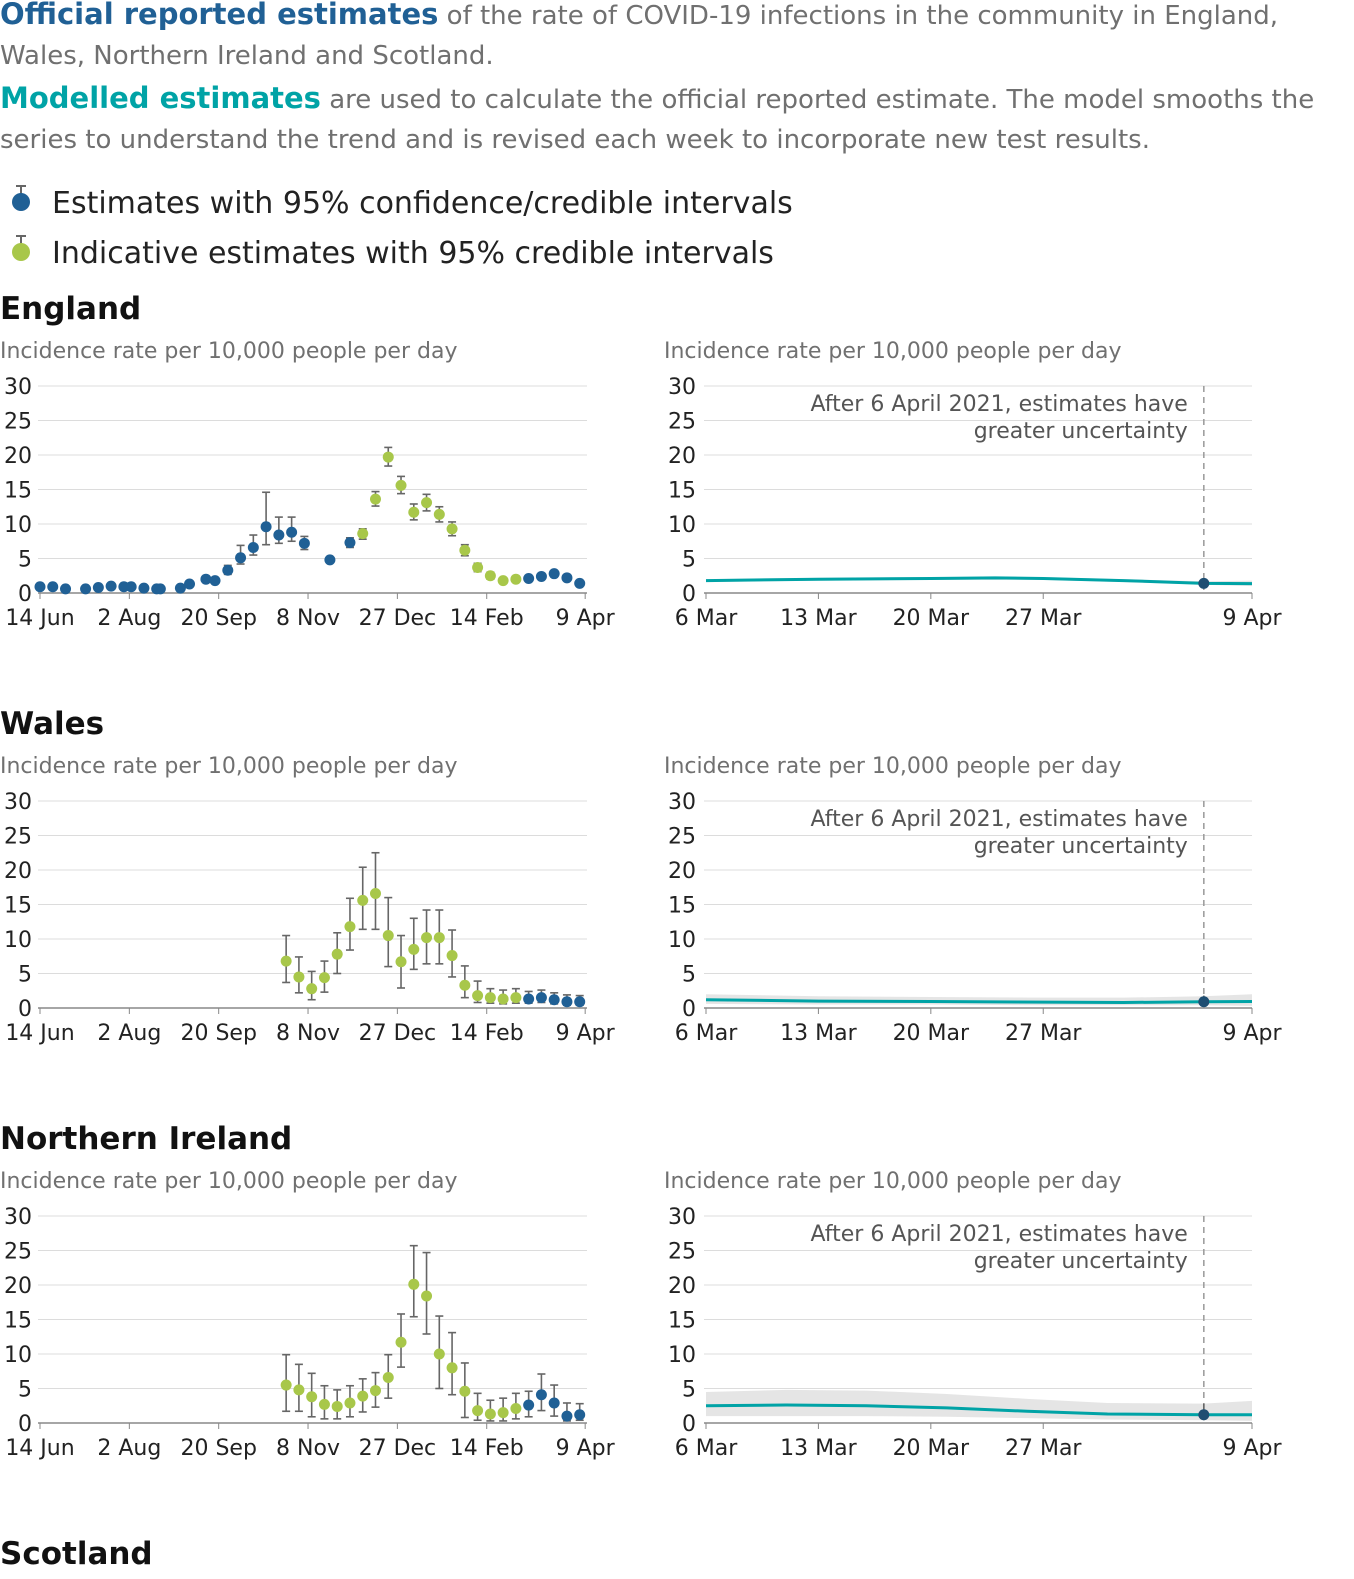  I want to click on x-tick-label: 2 Aug, so click(129, 618).